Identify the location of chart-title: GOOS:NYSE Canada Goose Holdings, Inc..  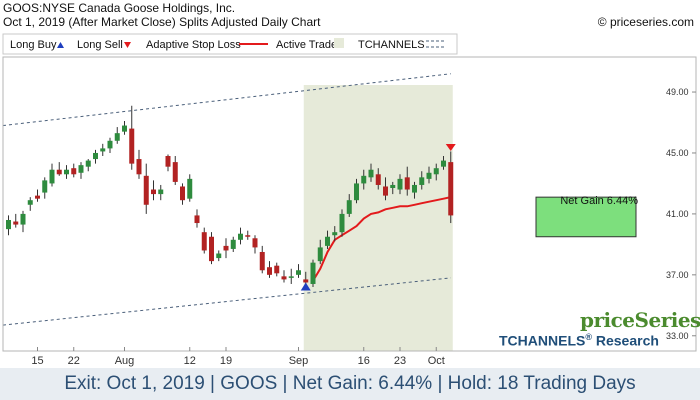
(119, 8).